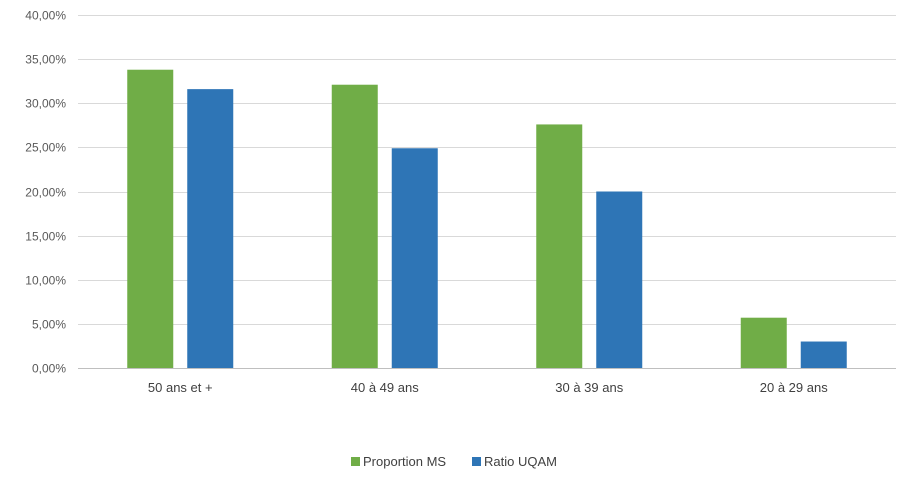  Describe the element at coordinates (45, 148) in the screenshot. I see `y-tick-label: 25,00%` at that location.